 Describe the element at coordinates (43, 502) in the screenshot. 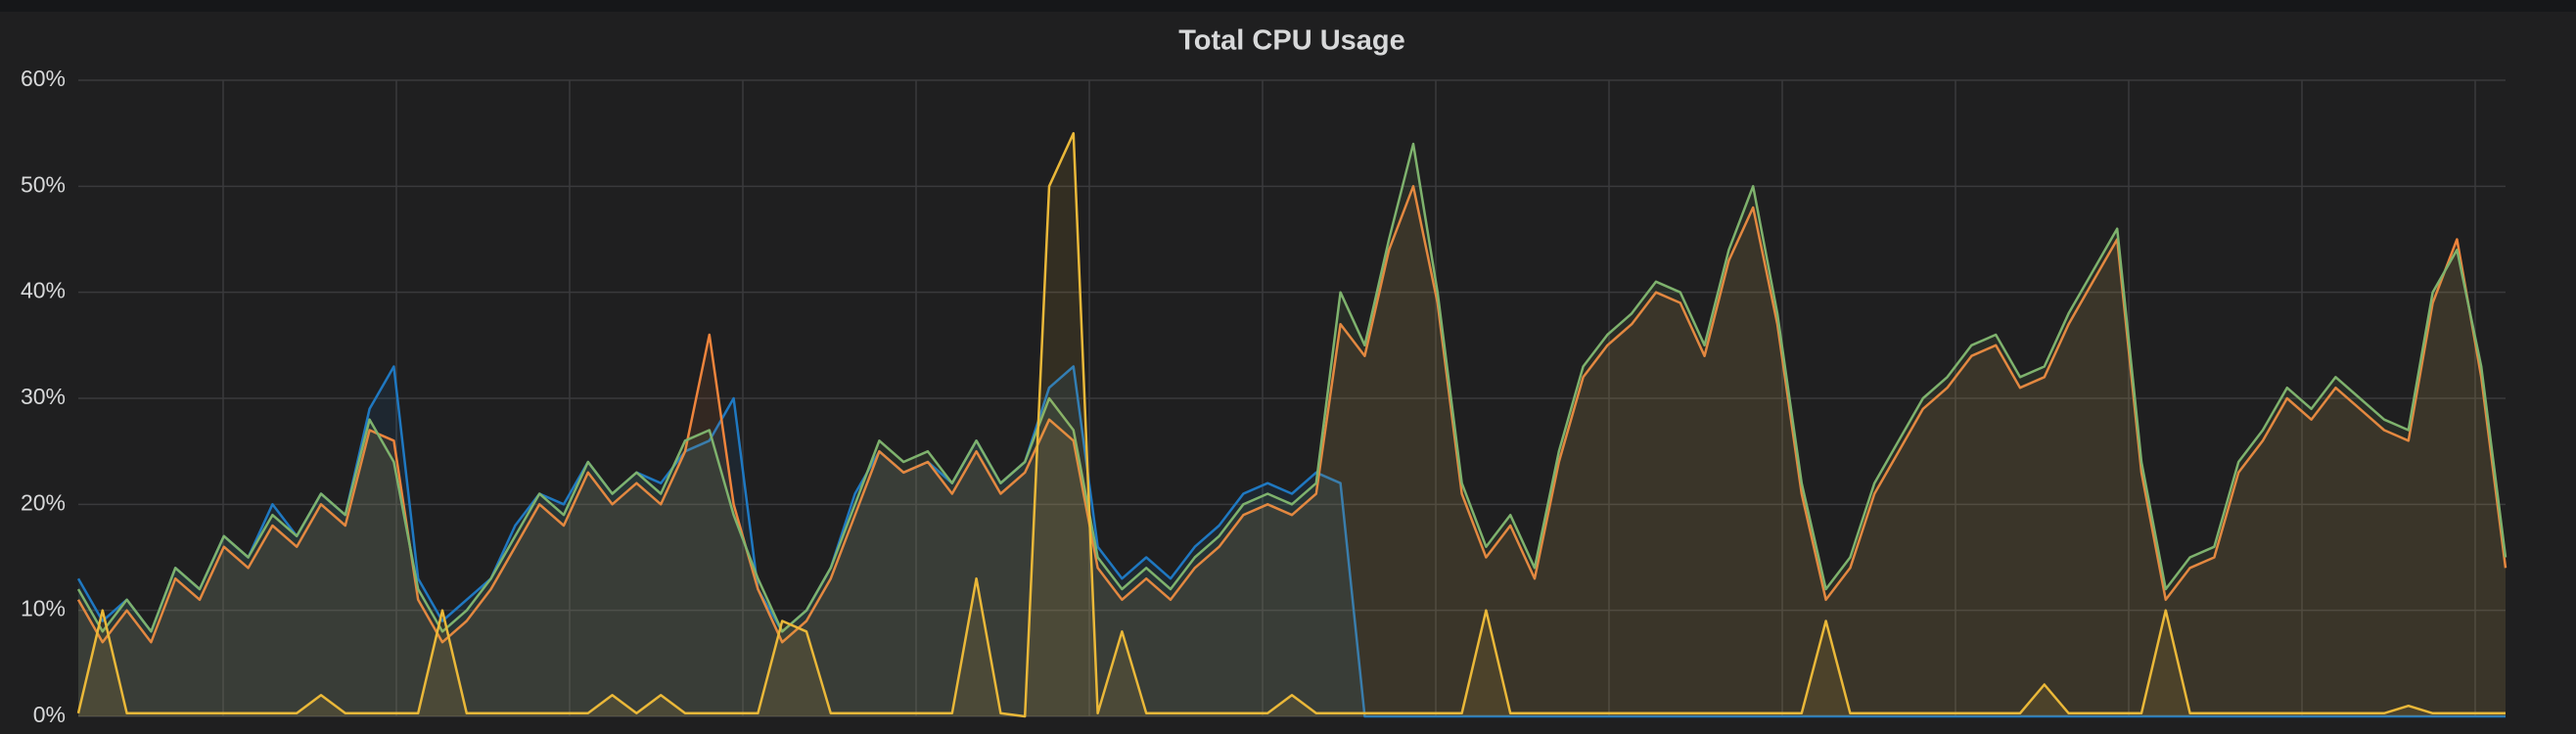

I see `y-tick-label: 20%` at that location.